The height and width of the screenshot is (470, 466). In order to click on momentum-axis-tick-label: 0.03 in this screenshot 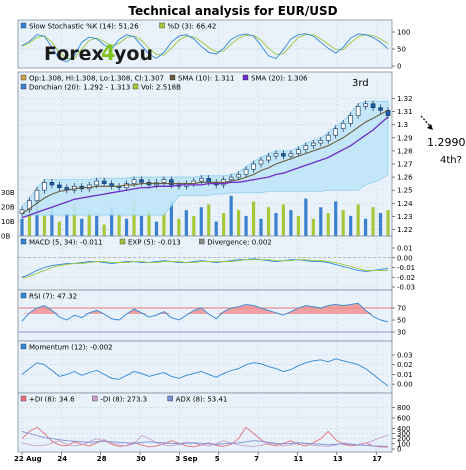, I will do `click(405, 355)`.